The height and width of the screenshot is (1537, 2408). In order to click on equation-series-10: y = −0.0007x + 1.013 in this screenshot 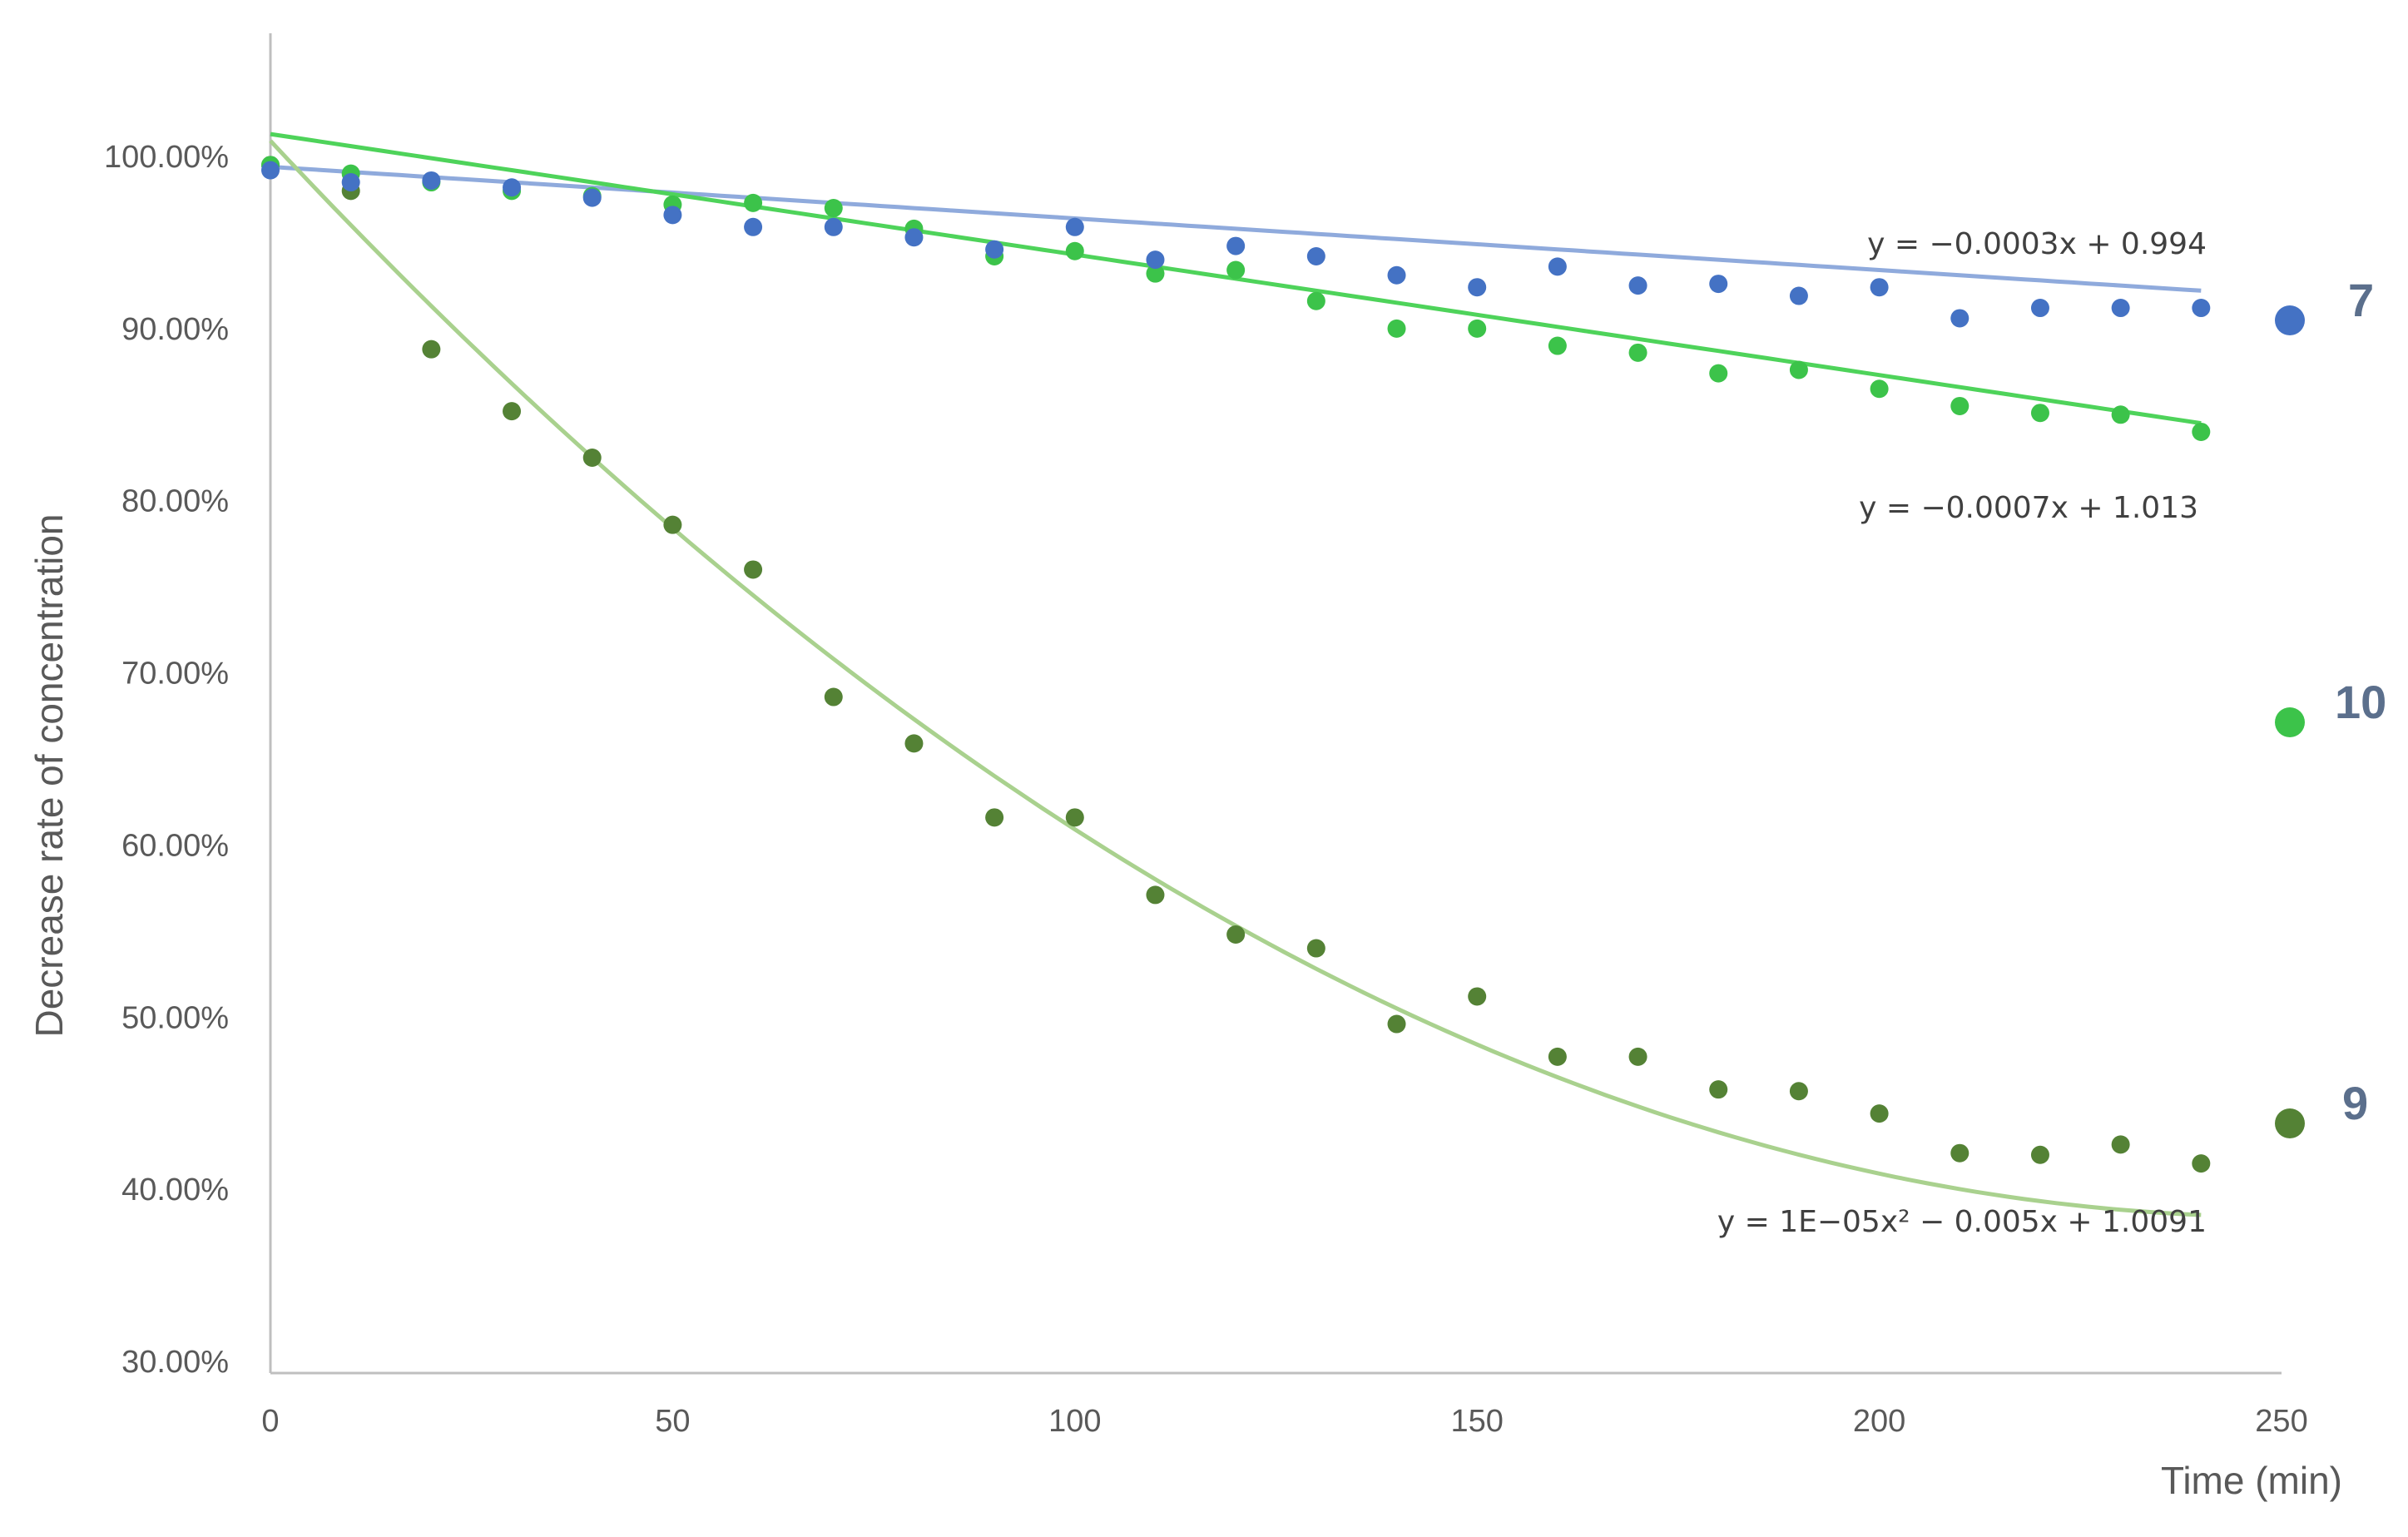, I will do `click(2029, 508)`.